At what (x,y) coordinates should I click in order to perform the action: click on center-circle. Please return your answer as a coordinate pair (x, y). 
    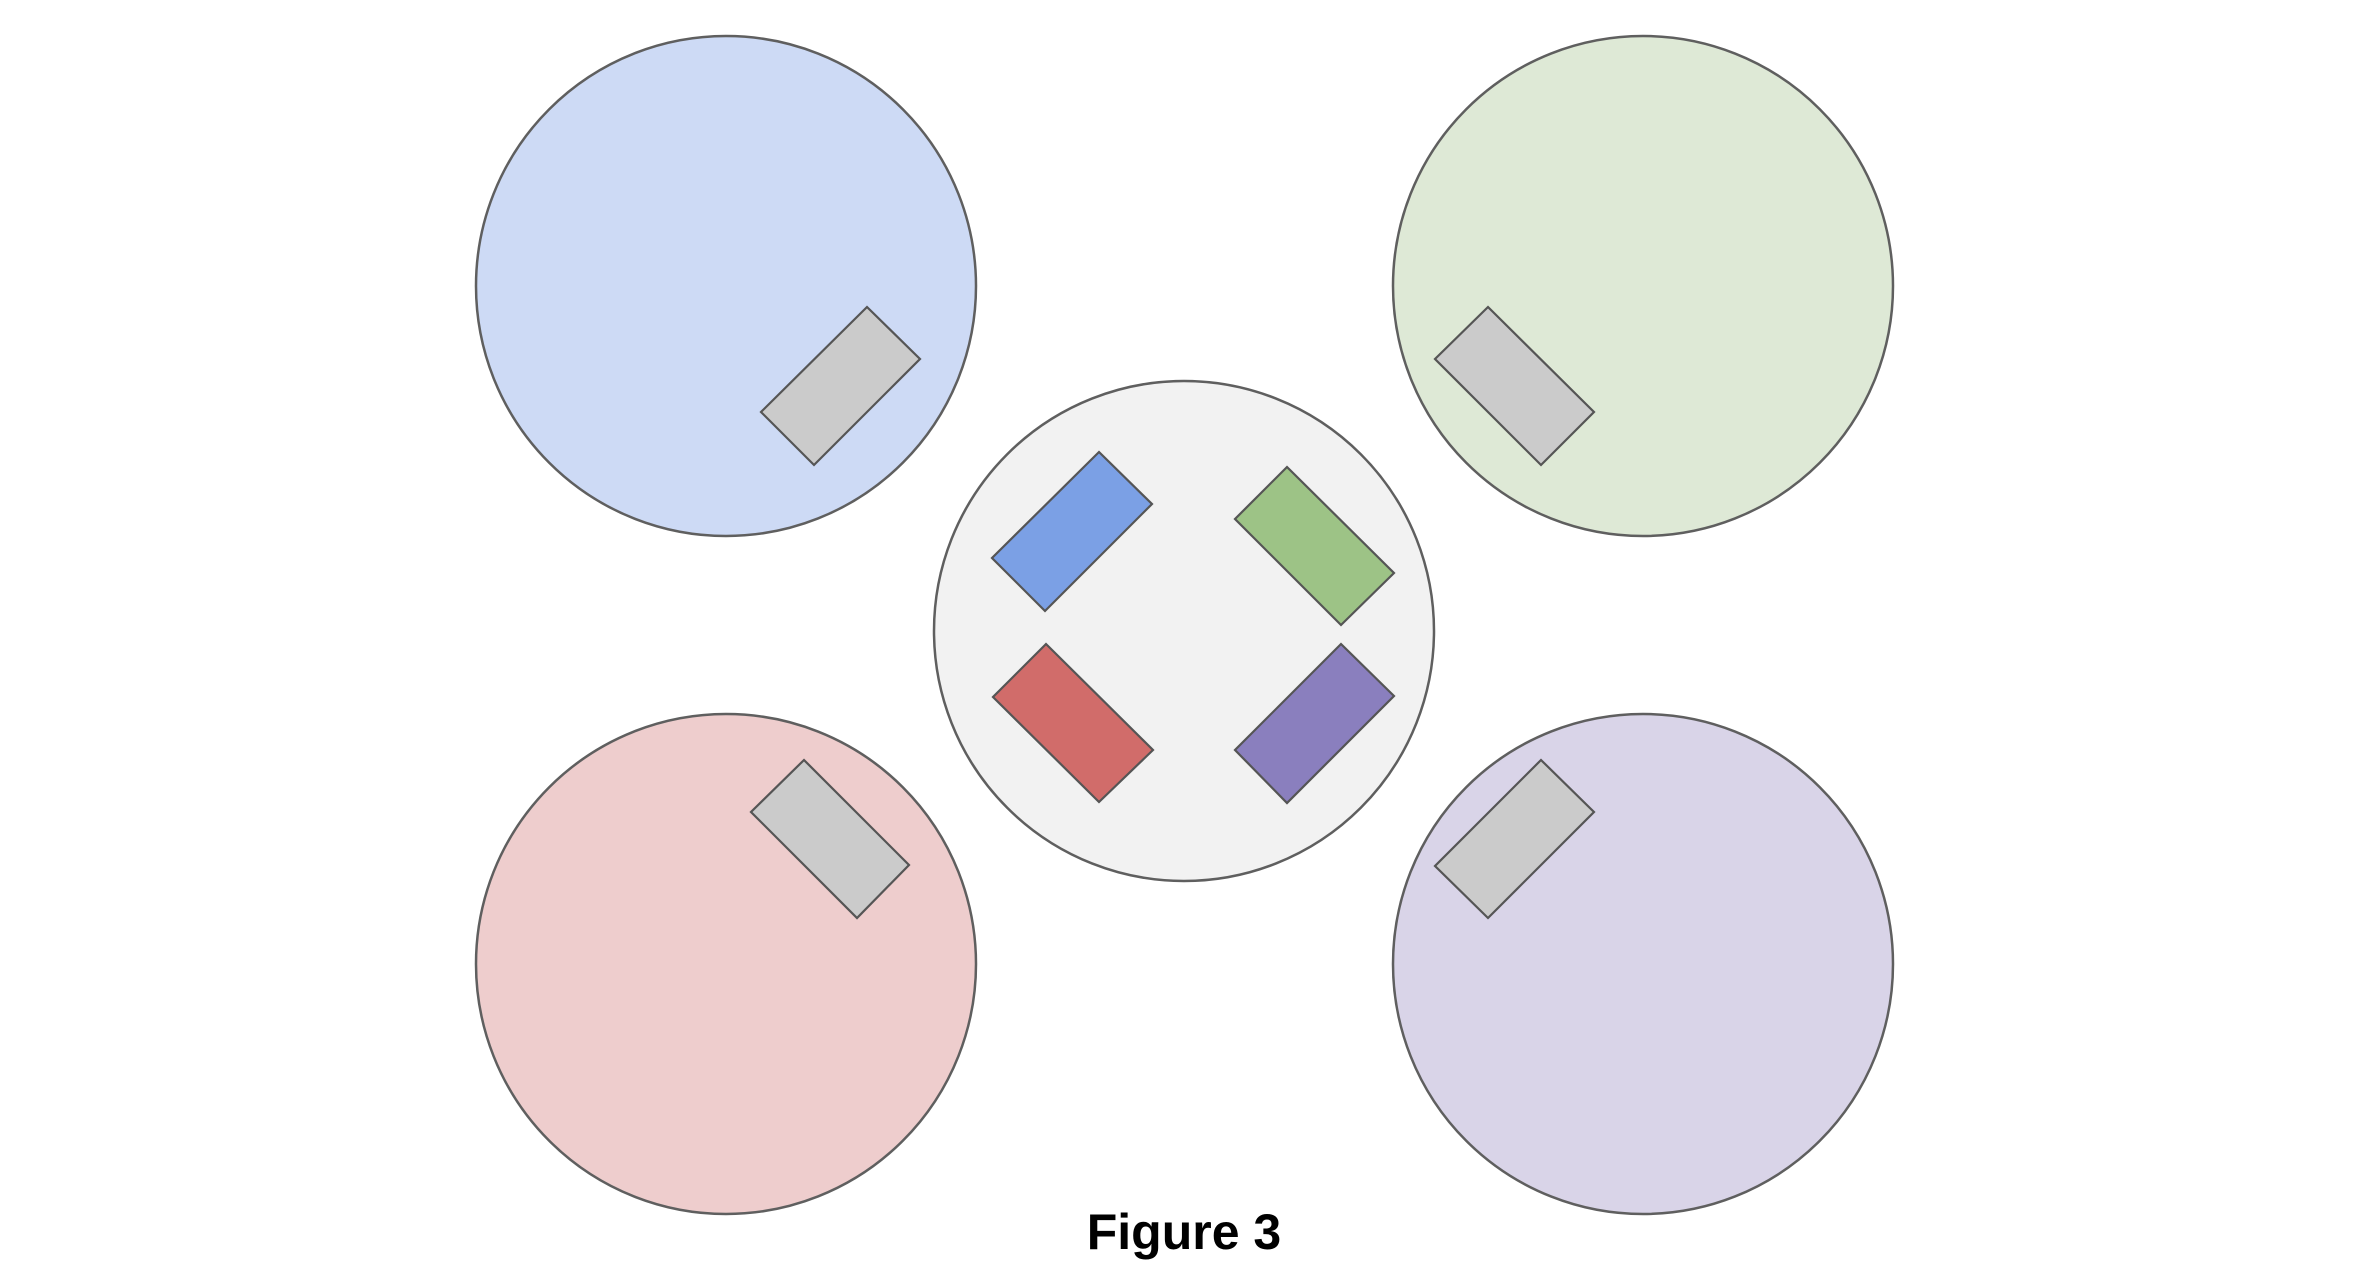
    Looking at the image, I should click on (1184, 631).